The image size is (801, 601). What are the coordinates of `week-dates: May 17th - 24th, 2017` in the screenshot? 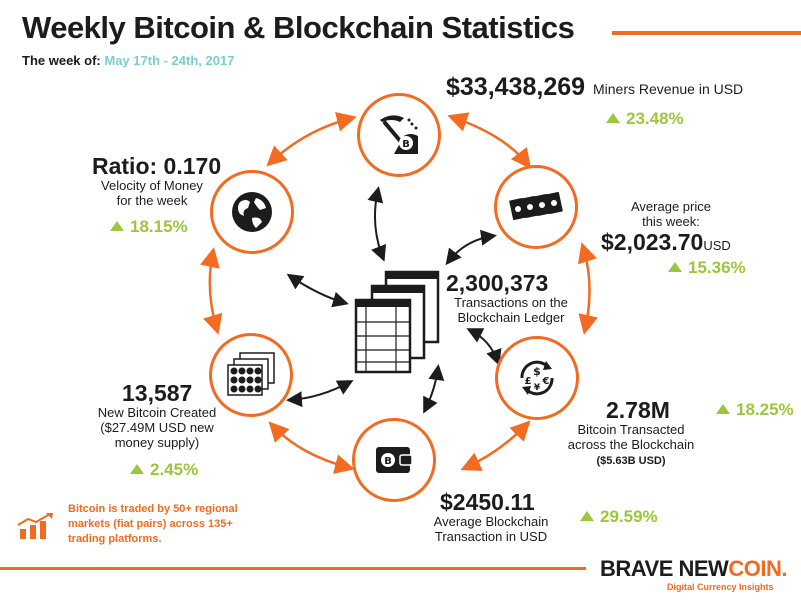 It's located at (169, 60).